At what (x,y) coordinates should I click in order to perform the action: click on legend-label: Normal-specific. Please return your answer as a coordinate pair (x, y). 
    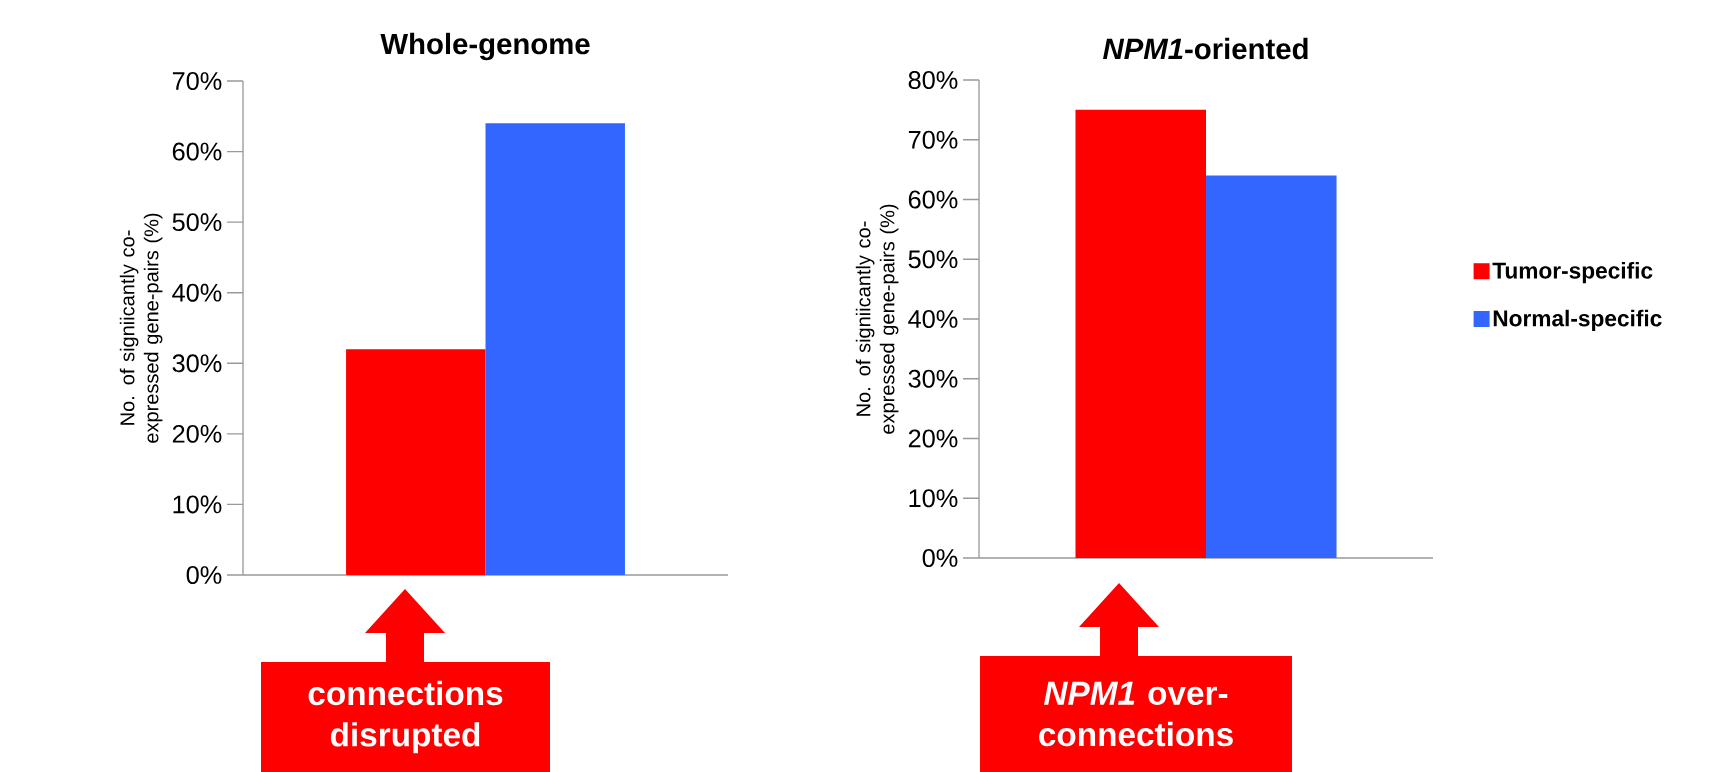
    Looking at the image, I should click on (1577, 320).